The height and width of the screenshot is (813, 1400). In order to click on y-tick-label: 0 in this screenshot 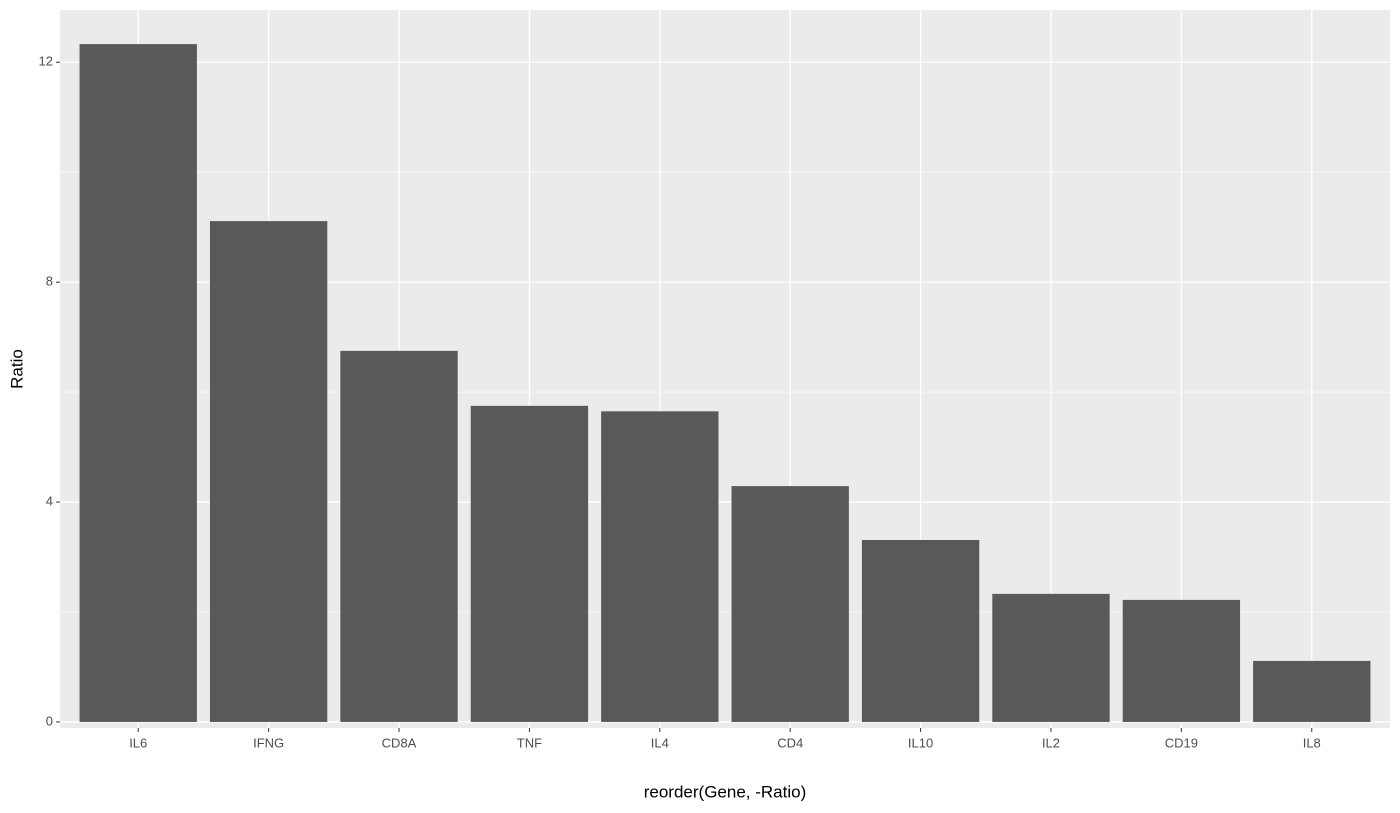, I will do `click(49, 720)`.